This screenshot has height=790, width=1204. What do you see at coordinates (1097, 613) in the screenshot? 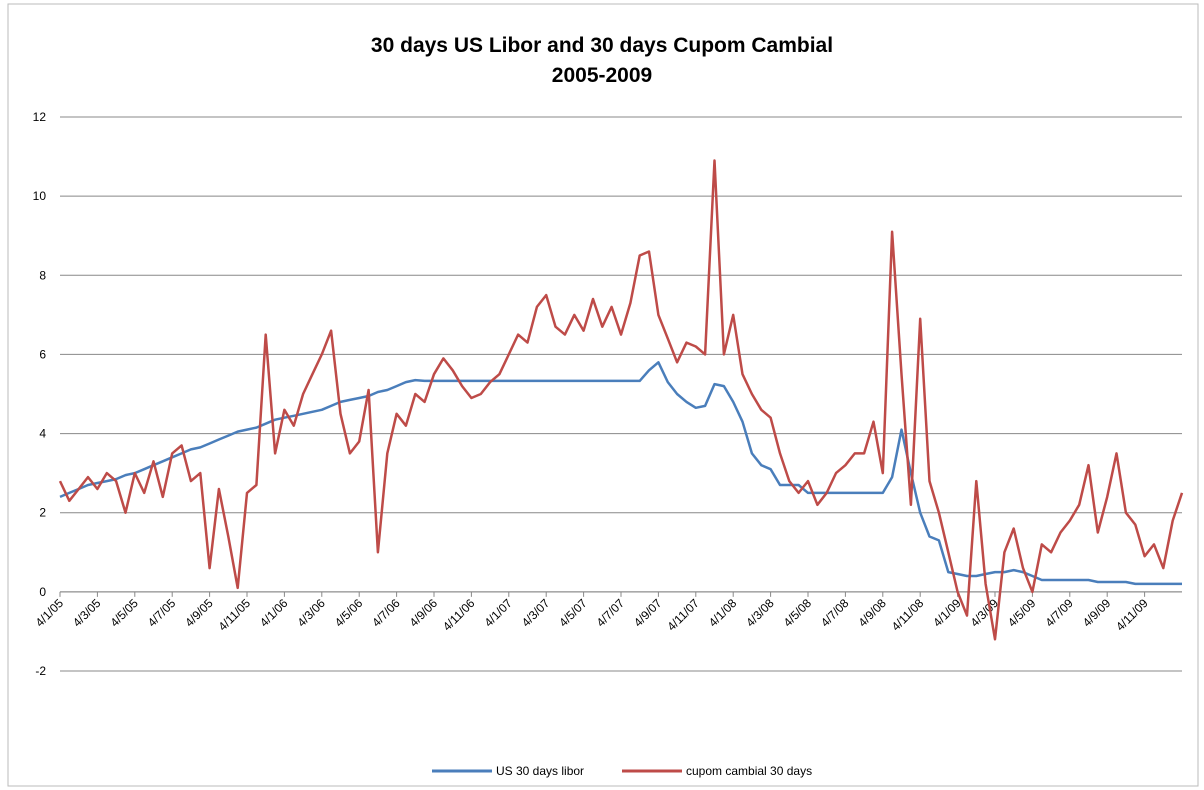
I see `x-tick-label: 4/9/09` at bounding box center [1097, 613].